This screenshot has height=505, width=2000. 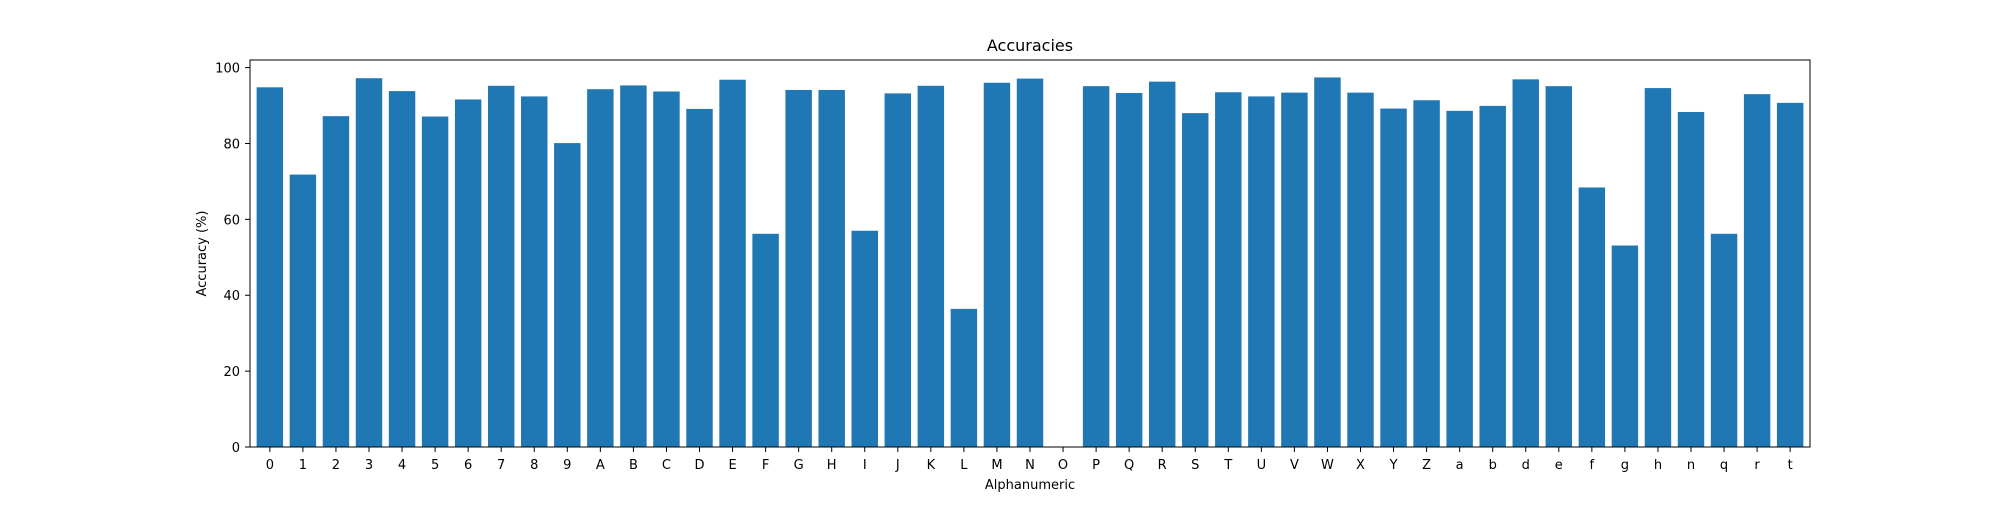 I want to click on x-tick-label: N, so click(x=1030, y=465).